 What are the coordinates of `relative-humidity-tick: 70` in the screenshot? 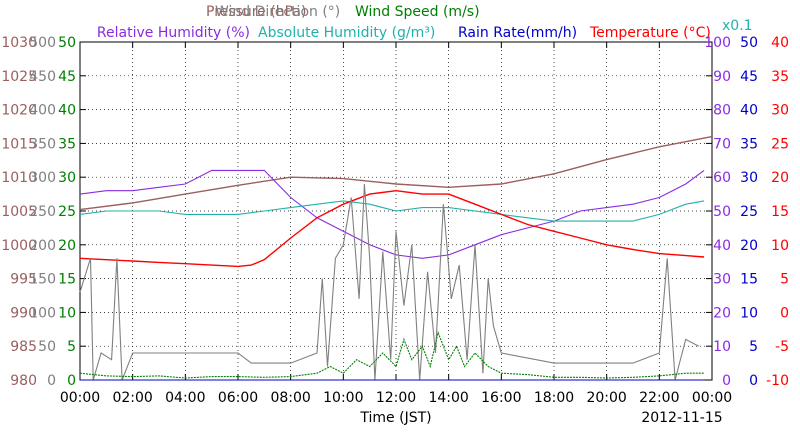 It's located at (722, 144).